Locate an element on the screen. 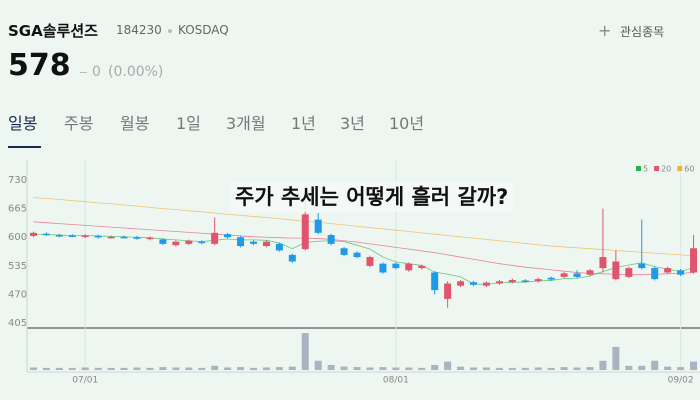 The image size is (700, 400). annotation: 주가 추세는 어떻게 흘러 갈까? is located at coordinates (371, 197).